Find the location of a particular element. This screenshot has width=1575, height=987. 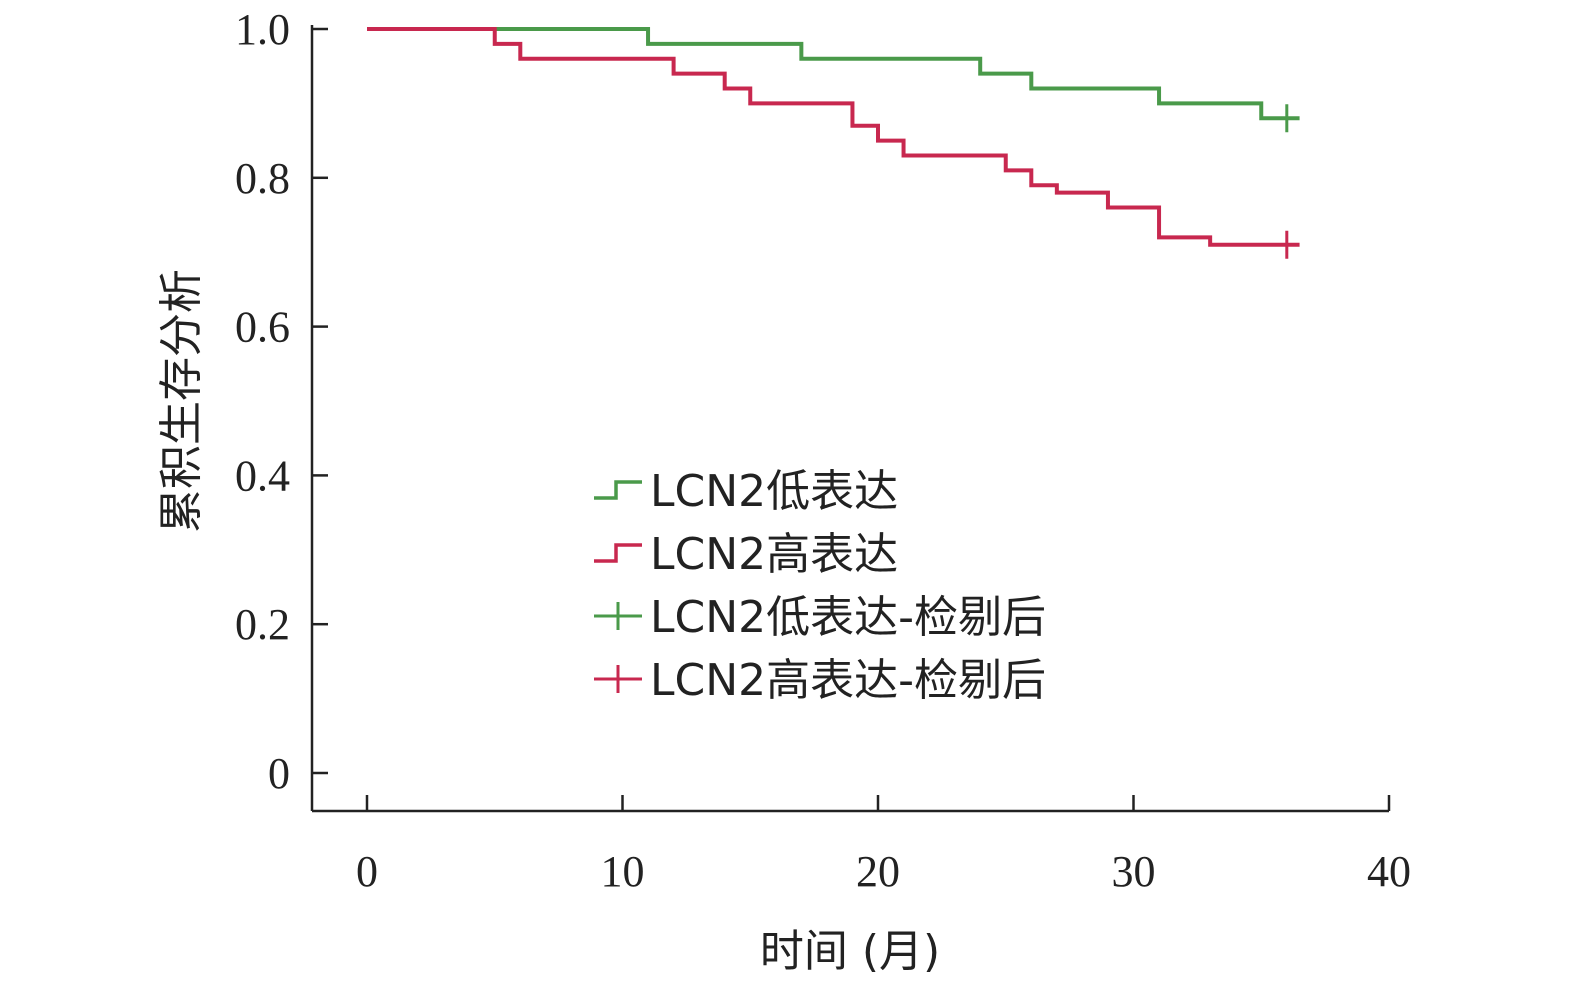

y-tick-label: 0.2 is located at coordinates (262, 624).